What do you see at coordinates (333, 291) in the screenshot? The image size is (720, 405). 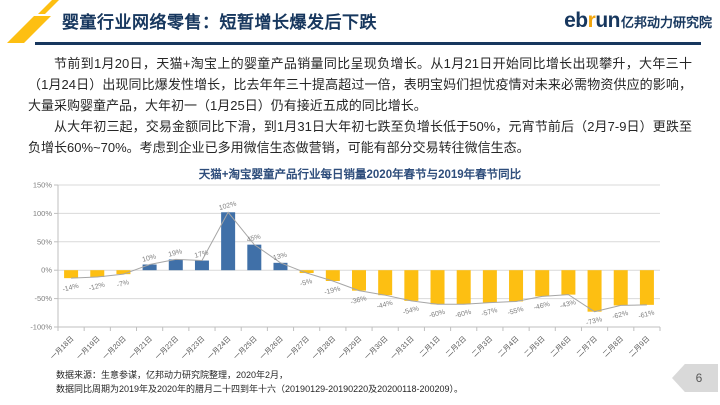 I see `data-label: -19%` at bounding box center [333, 291].